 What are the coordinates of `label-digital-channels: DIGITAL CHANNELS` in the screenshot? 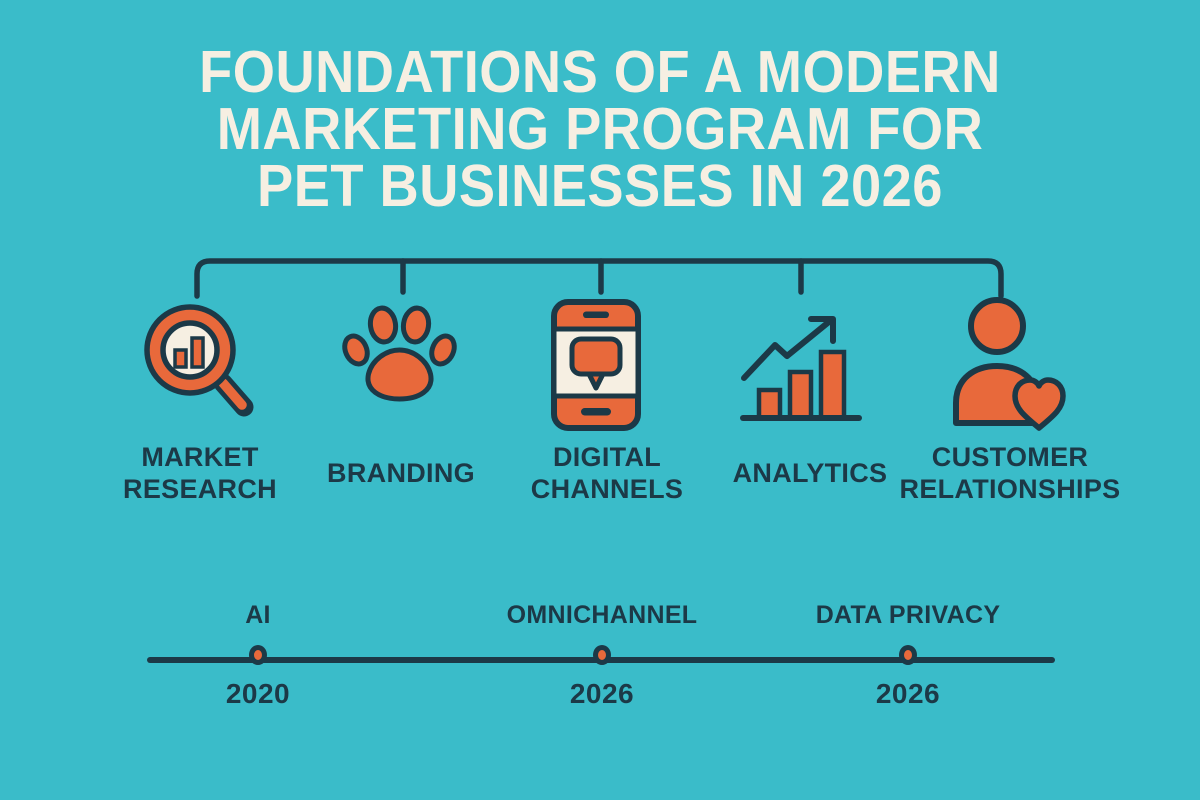 It's located at (607, 473).